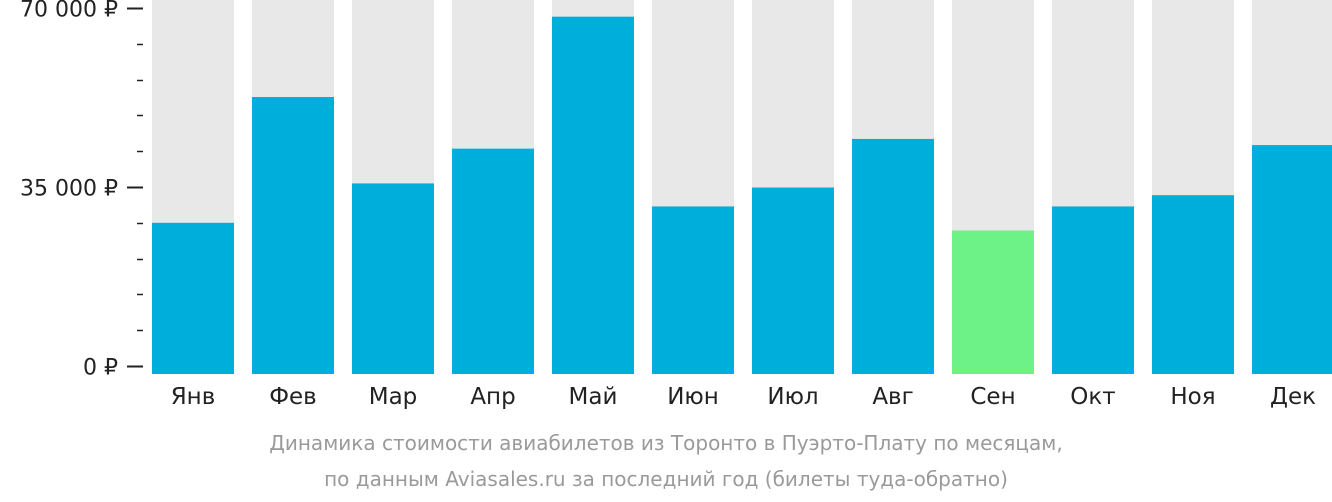  I want to click on x-tick-label: Июл, so click(792, 397).